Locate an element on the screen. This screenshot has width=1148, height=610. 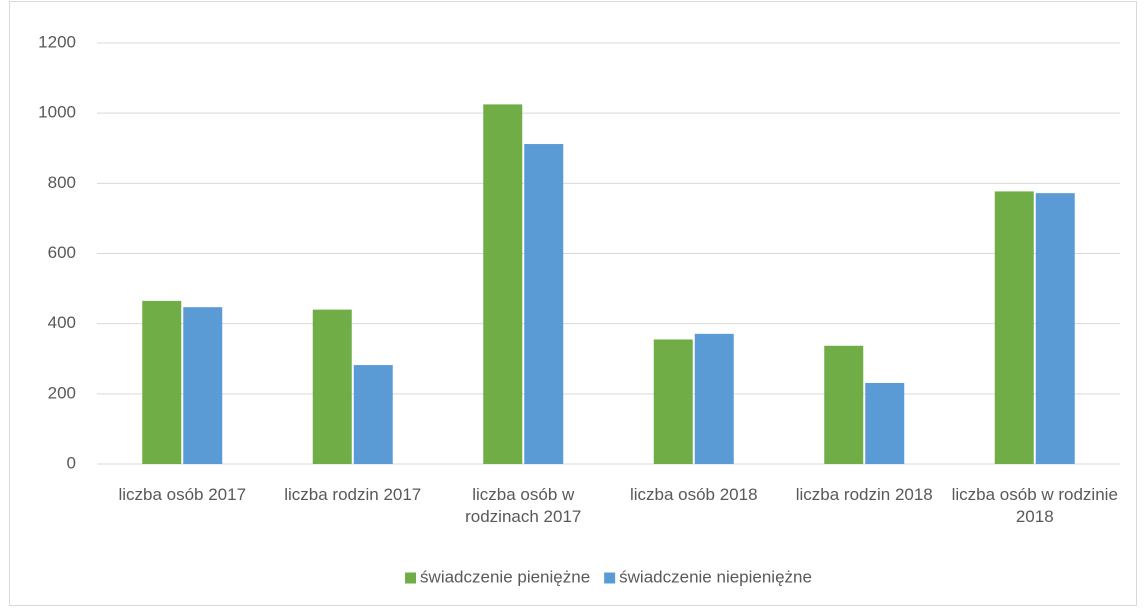
legend-label: świadczenie pieniężne is located at coordinates (505, 576).